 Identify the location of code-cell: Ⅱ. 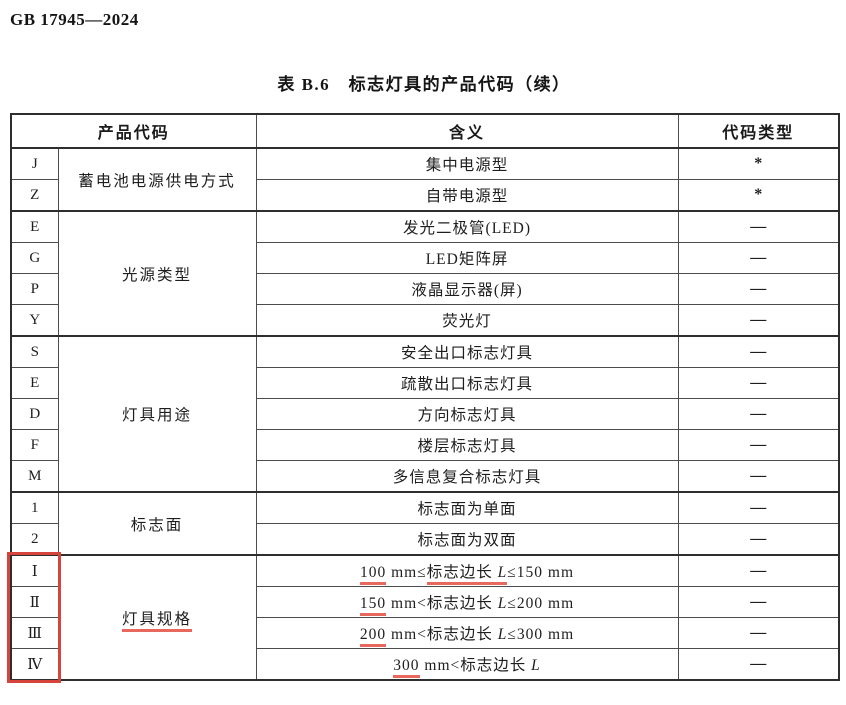
(34, 602).